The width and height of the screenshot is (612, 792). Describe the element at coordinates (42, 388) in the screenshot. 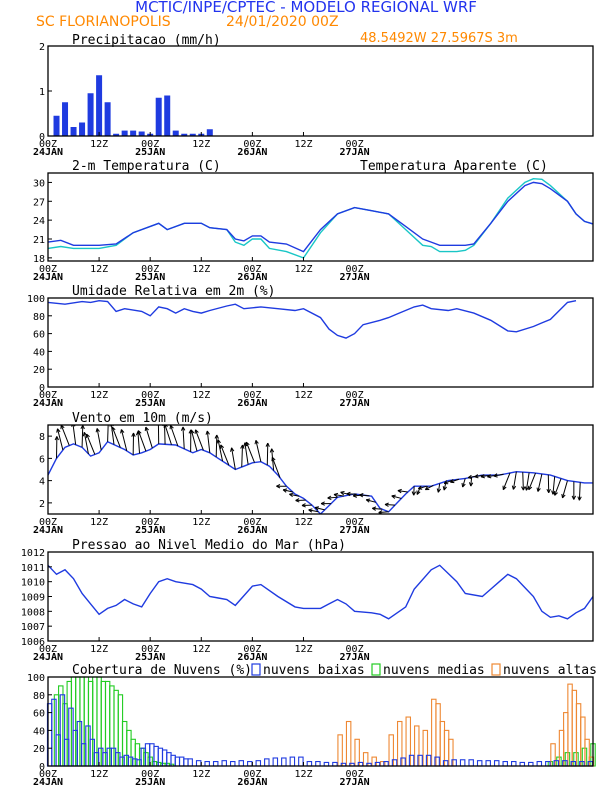

I see `y-tick-label: 0` at that location.